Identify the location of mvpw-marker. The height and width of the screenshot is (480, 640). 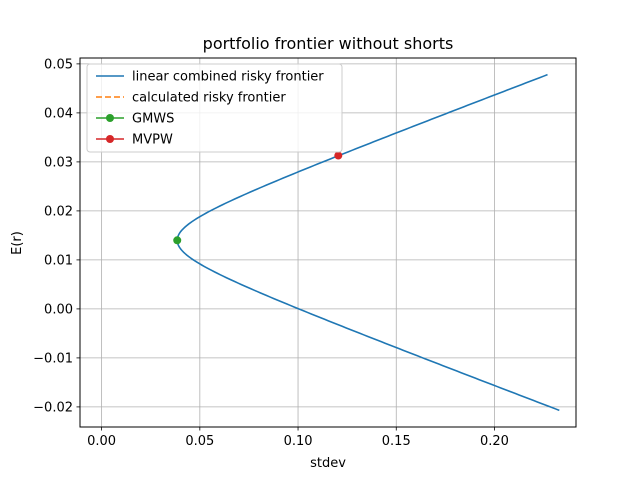
(338, 155).